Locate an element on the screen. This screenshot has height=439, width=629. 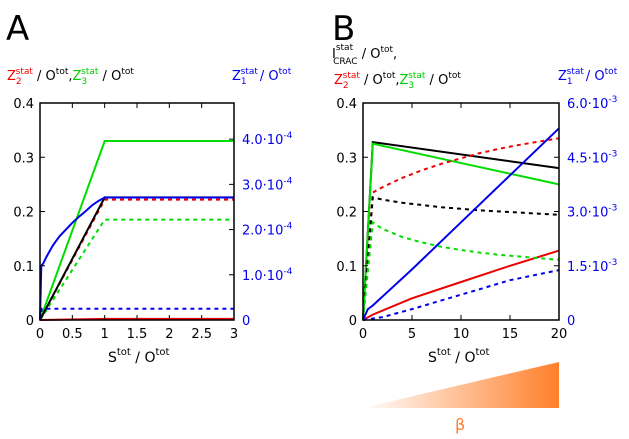
y2-tick-label: 4.5·10⁻³ is located at coordinates (592, 157).